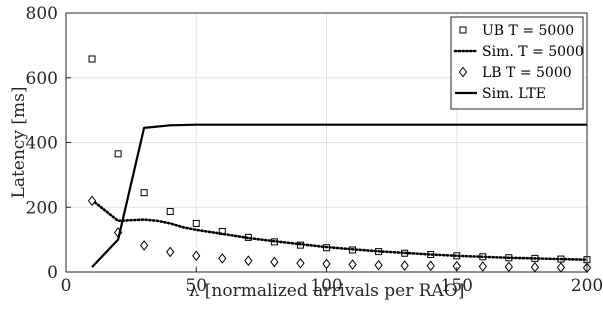 The height and width of the screenshot is (325, 603). I want to click on x-tick-label: 150, so click(457, 286).